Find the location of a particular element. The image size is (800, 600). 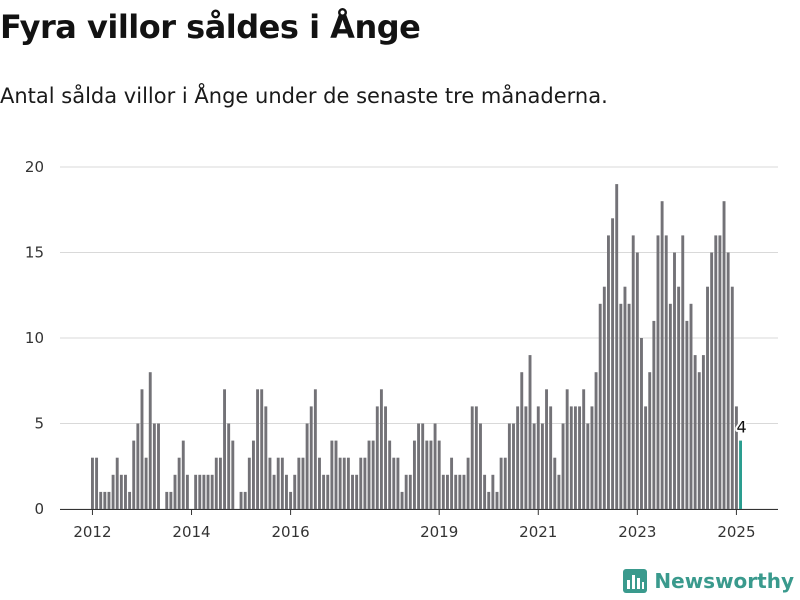

x-tick-label: 2016 is located at coordinates (291, 532).